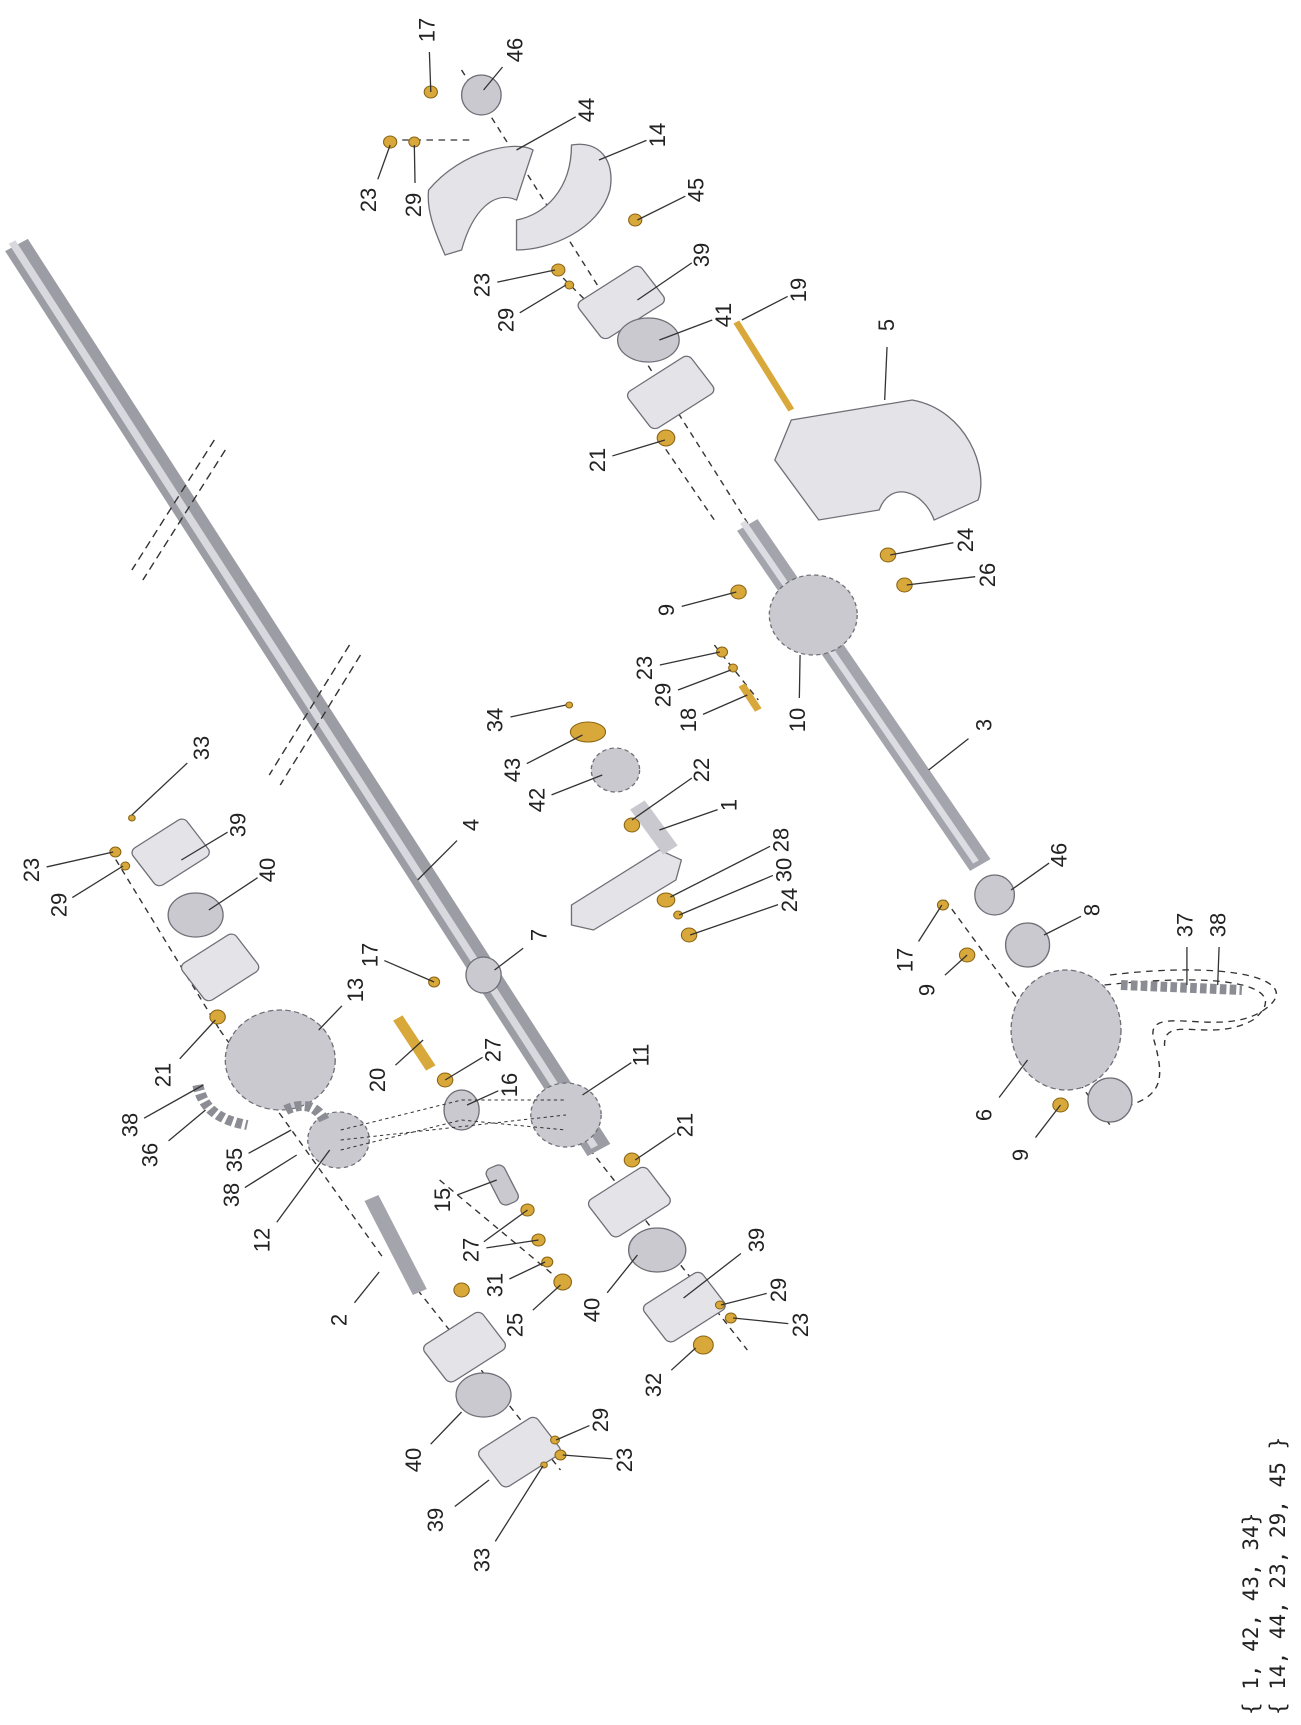  Describe the element at coordinates (1278, 1576) in the screenshot. I see `footnote: { 14, 44, 23, 29, 45 }` at that location.